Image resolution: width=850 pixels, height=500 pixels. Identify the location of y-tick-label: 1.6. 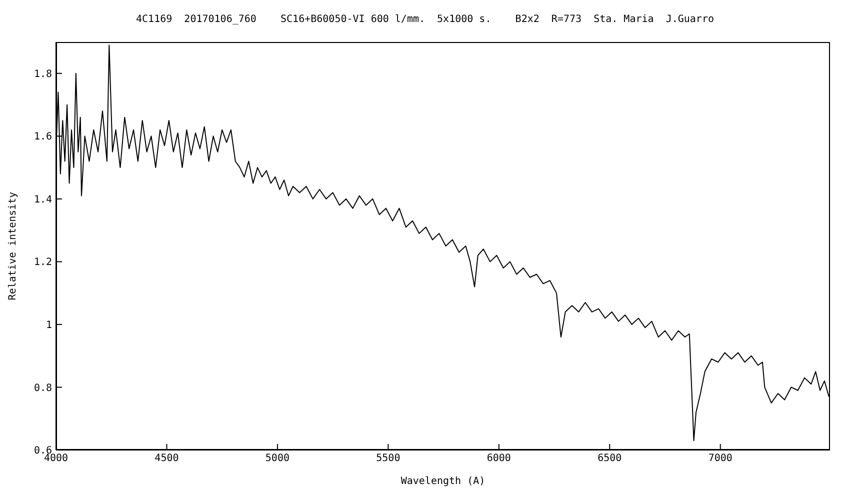
(43, 137).